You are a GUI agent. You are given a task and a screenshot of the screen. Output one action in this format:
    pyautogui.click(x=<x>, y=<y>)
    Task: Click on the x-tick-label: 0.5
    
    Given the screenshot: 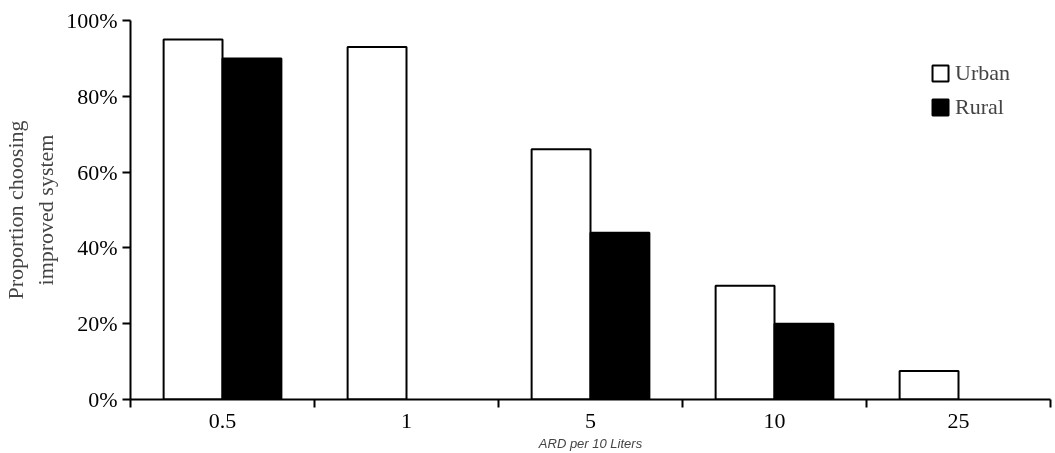 What is the action you would take?
    pyautogui.click(x=222, y=420)
    